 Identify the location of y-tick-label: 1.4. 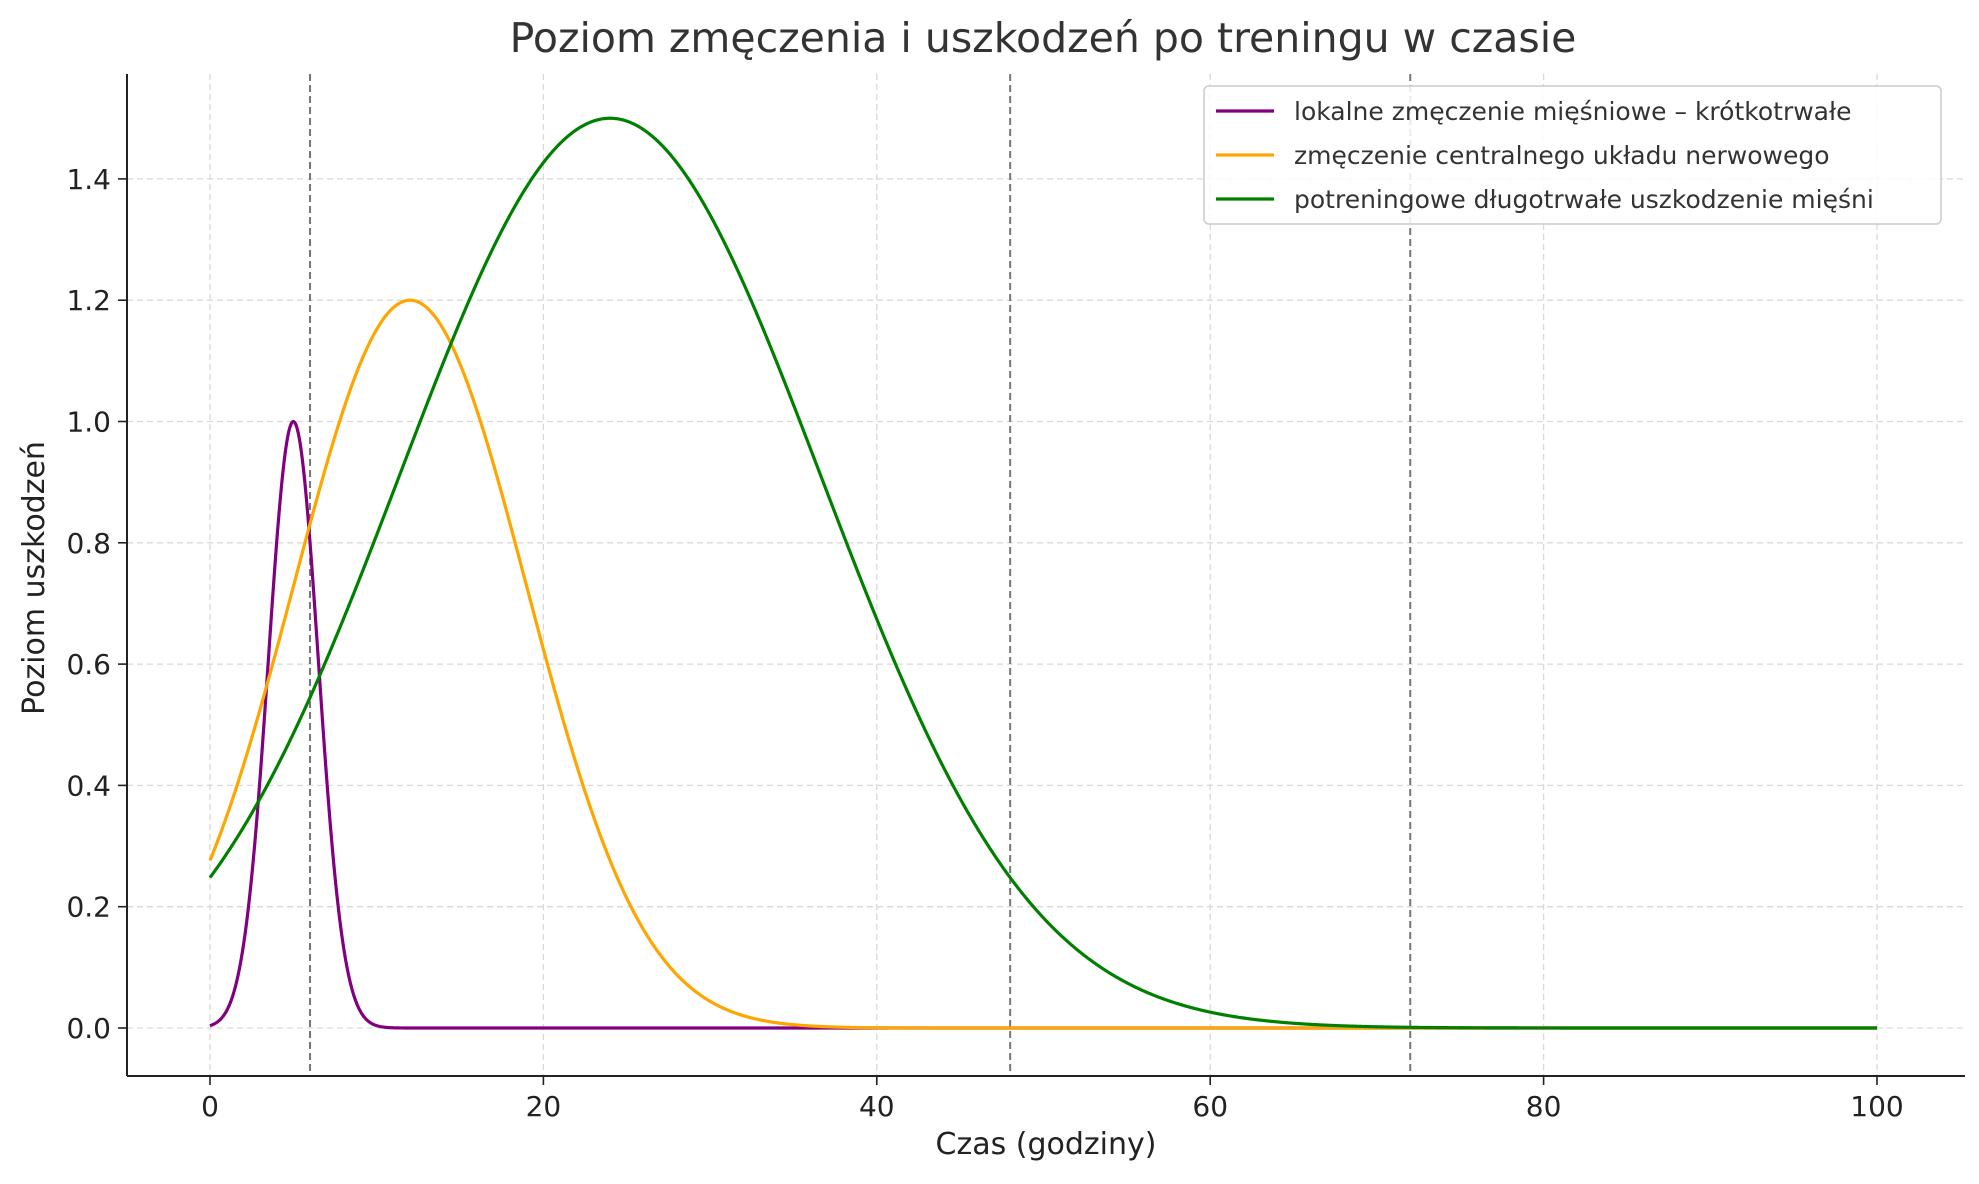
(88, 179).